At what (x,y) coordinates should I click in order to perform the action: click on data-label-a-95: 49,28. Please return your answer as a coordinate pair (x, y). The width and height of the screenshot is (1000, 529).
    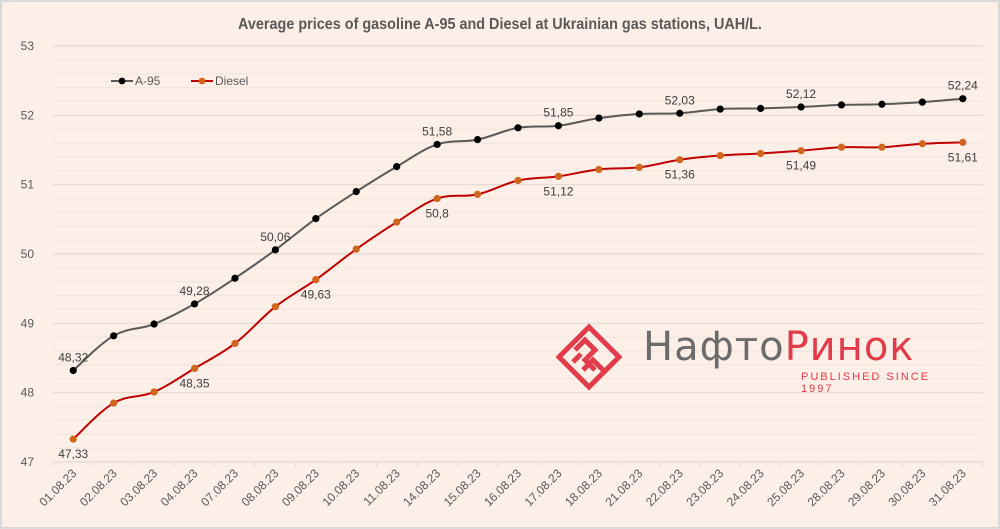
    Looking at the image, I should click on (195, 291).